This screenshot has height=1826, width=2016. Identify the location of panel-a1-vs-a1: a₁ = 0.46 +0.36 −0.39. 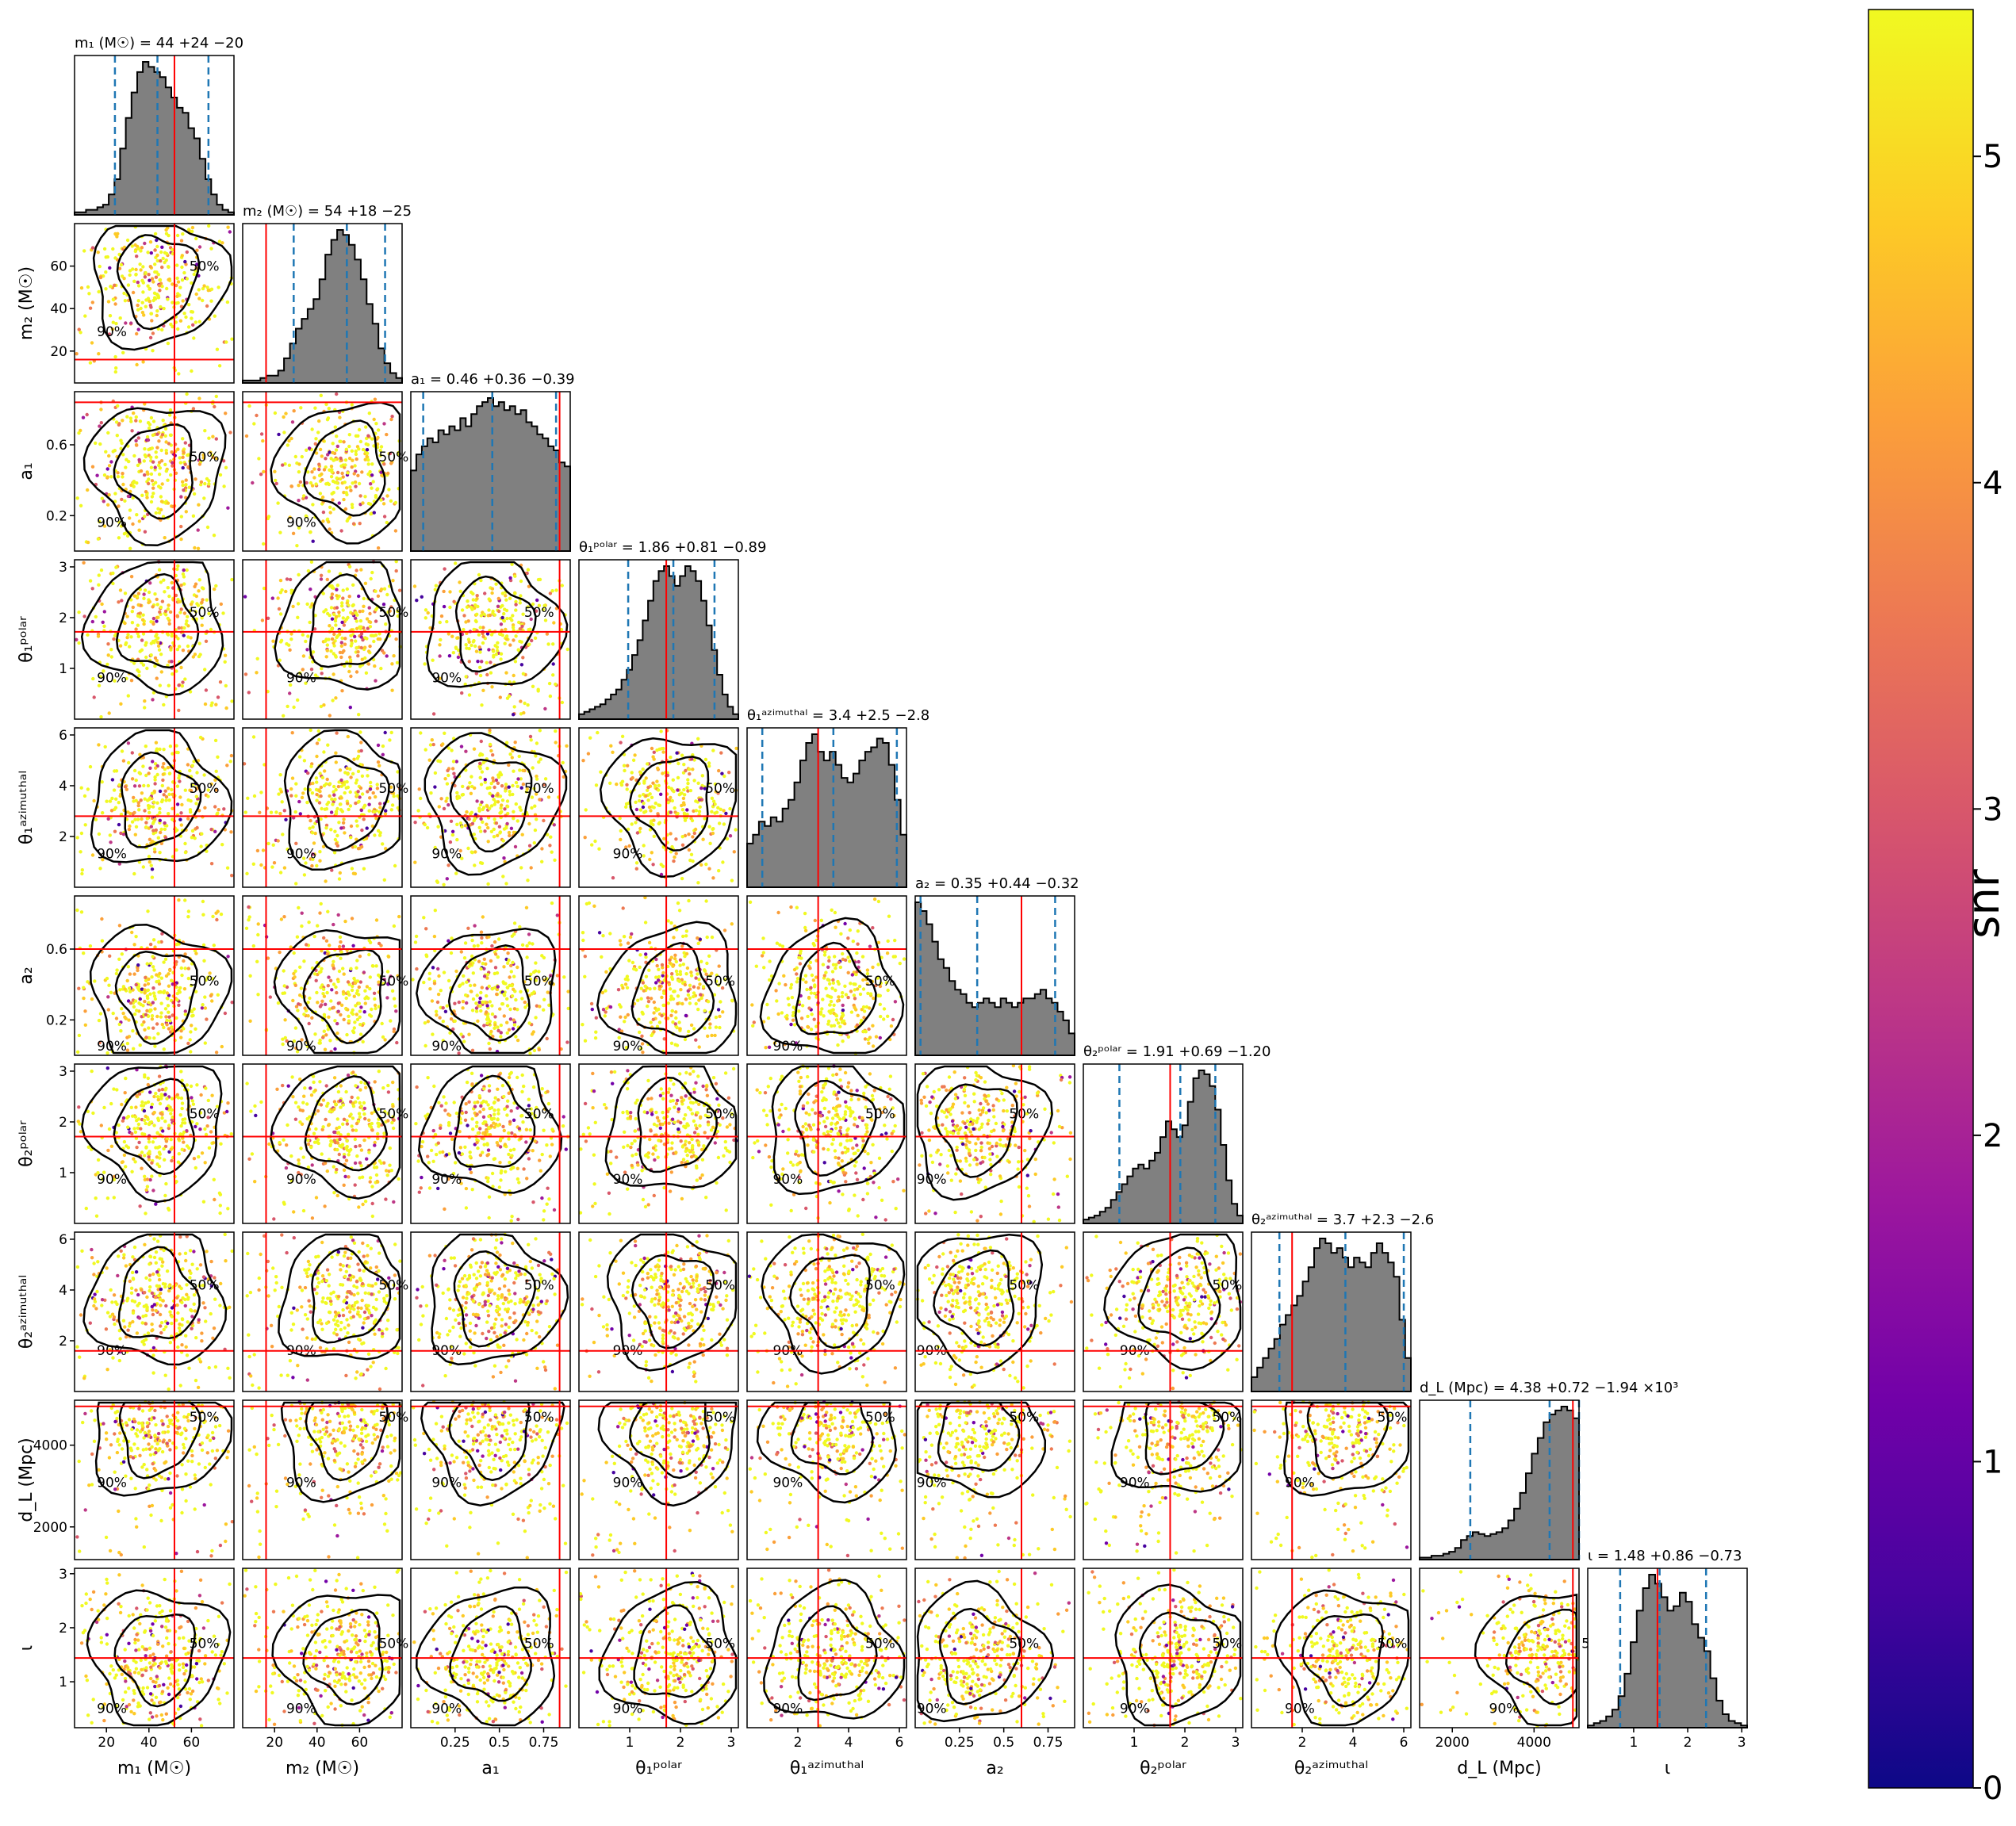
(492, 461).